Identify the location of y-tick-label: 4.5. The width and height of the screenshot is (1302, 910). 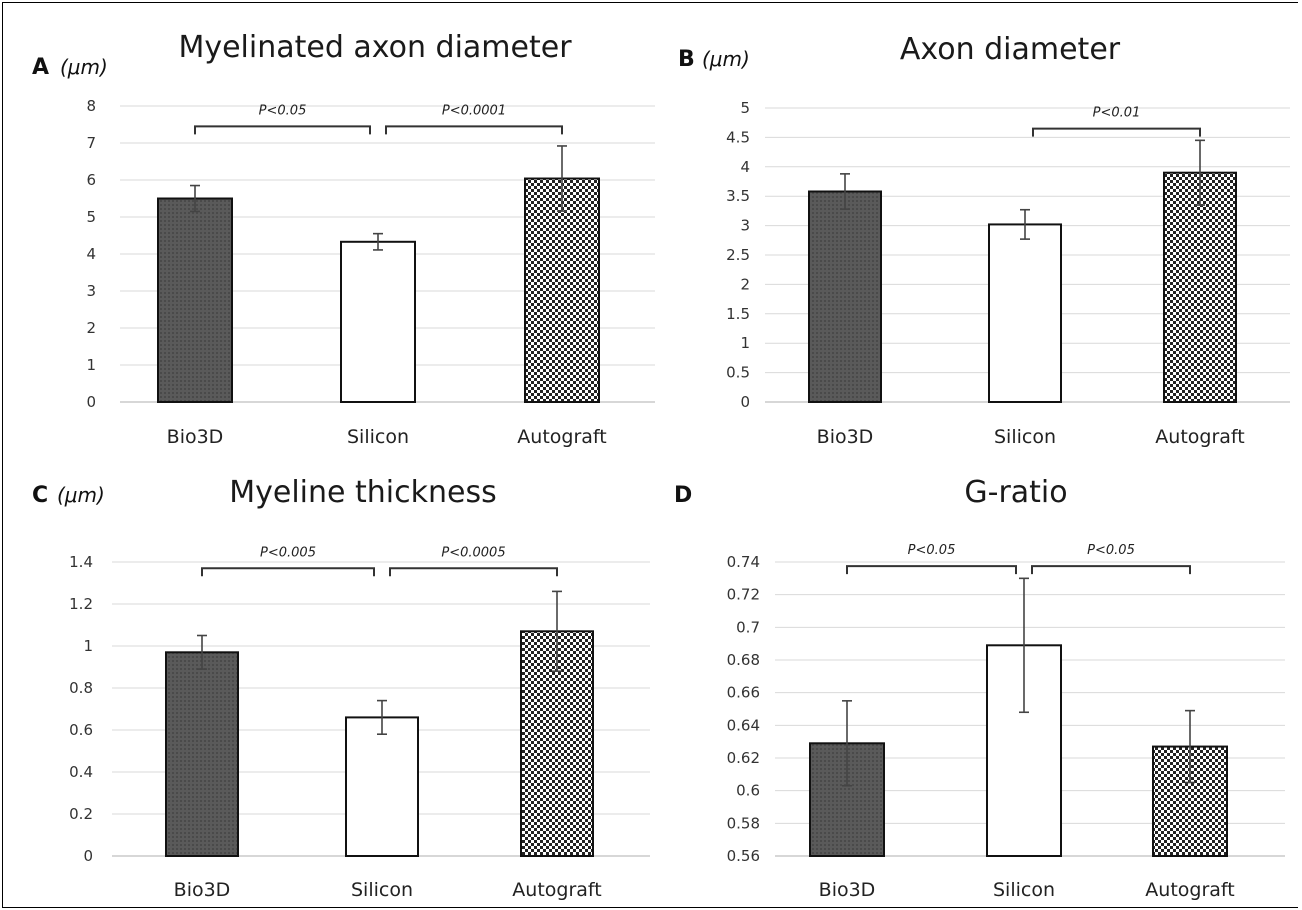
(738, 137).